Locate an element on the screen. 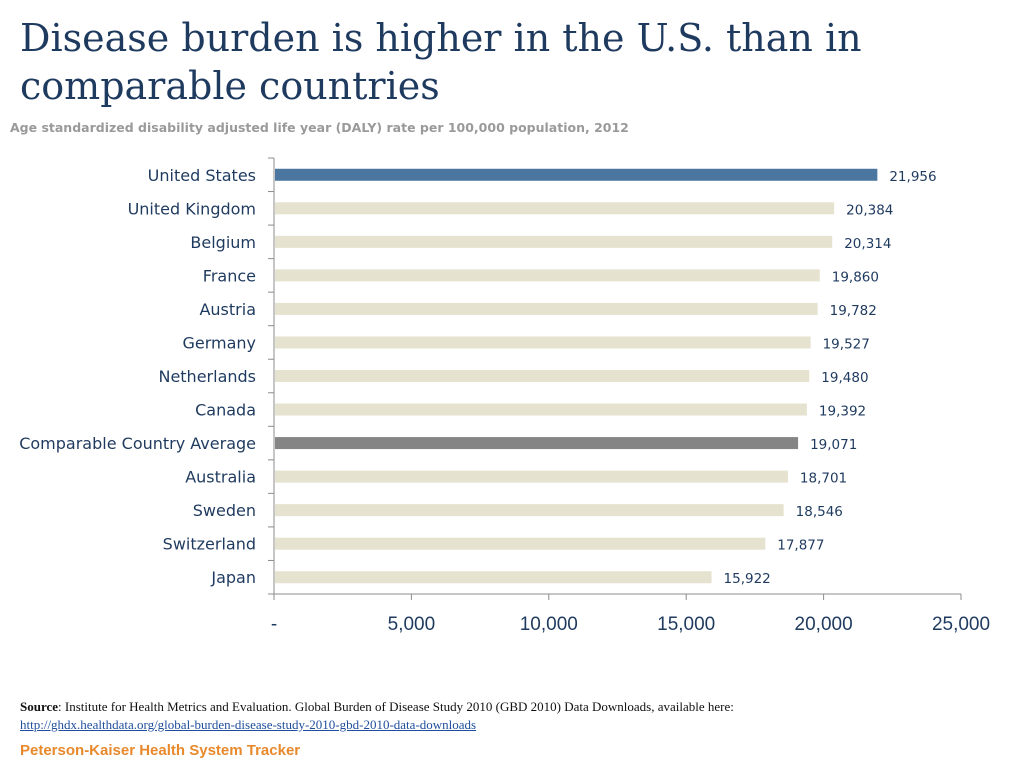  category-label: Comparable Country Average is located at coordinates (137, 443).